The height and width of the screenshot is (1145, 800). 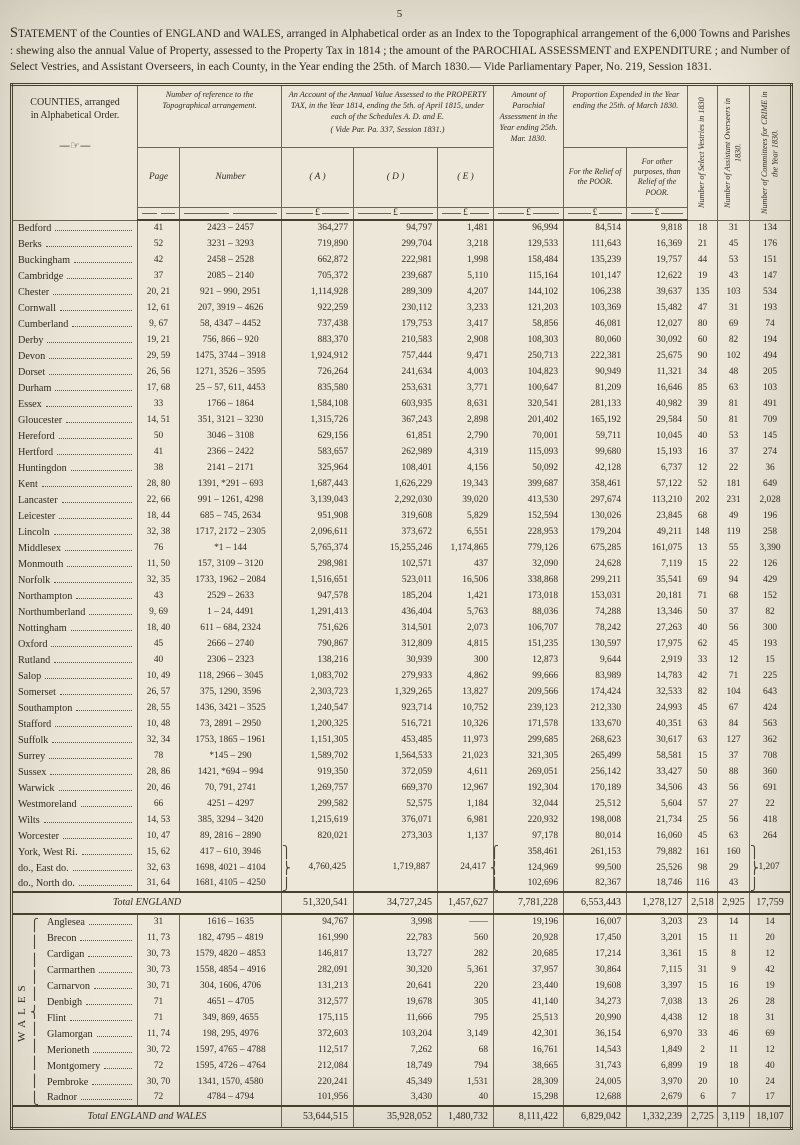 I want to click on number-ref: 25 – 57, 611, 4453, so click(x=230, y=388).